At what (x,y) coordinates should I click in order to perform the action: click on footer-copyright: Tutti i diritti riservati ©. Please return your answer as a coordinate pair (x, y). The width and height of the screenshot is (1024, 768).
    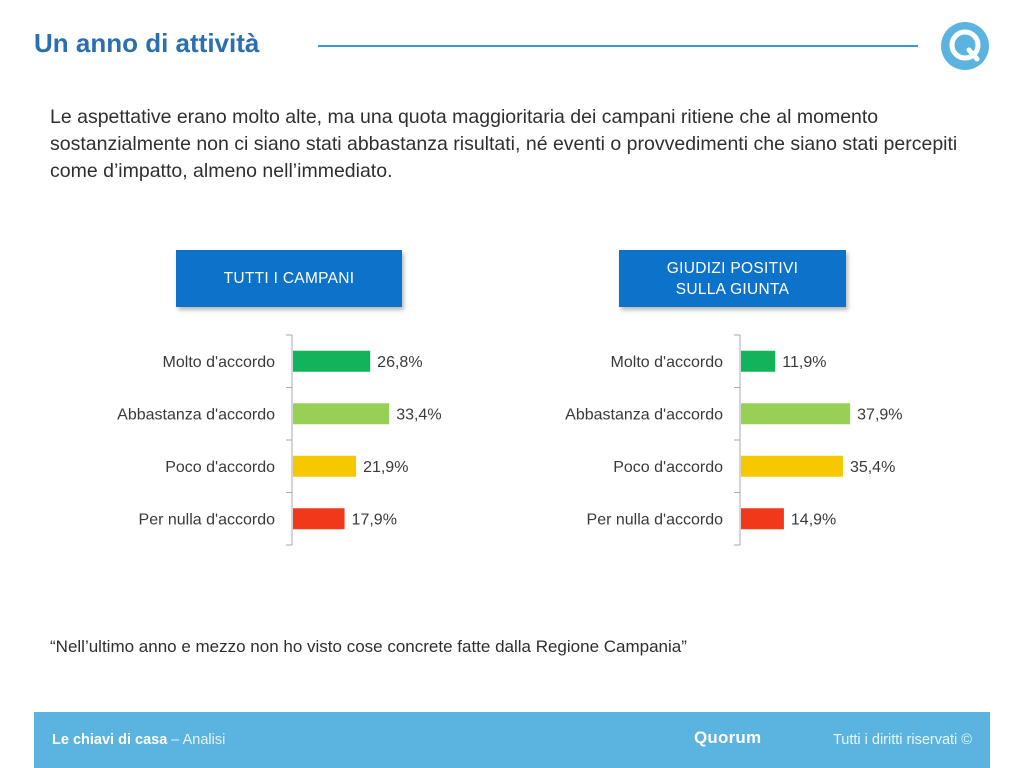
    Looking at the image, I should click on (902, 740).